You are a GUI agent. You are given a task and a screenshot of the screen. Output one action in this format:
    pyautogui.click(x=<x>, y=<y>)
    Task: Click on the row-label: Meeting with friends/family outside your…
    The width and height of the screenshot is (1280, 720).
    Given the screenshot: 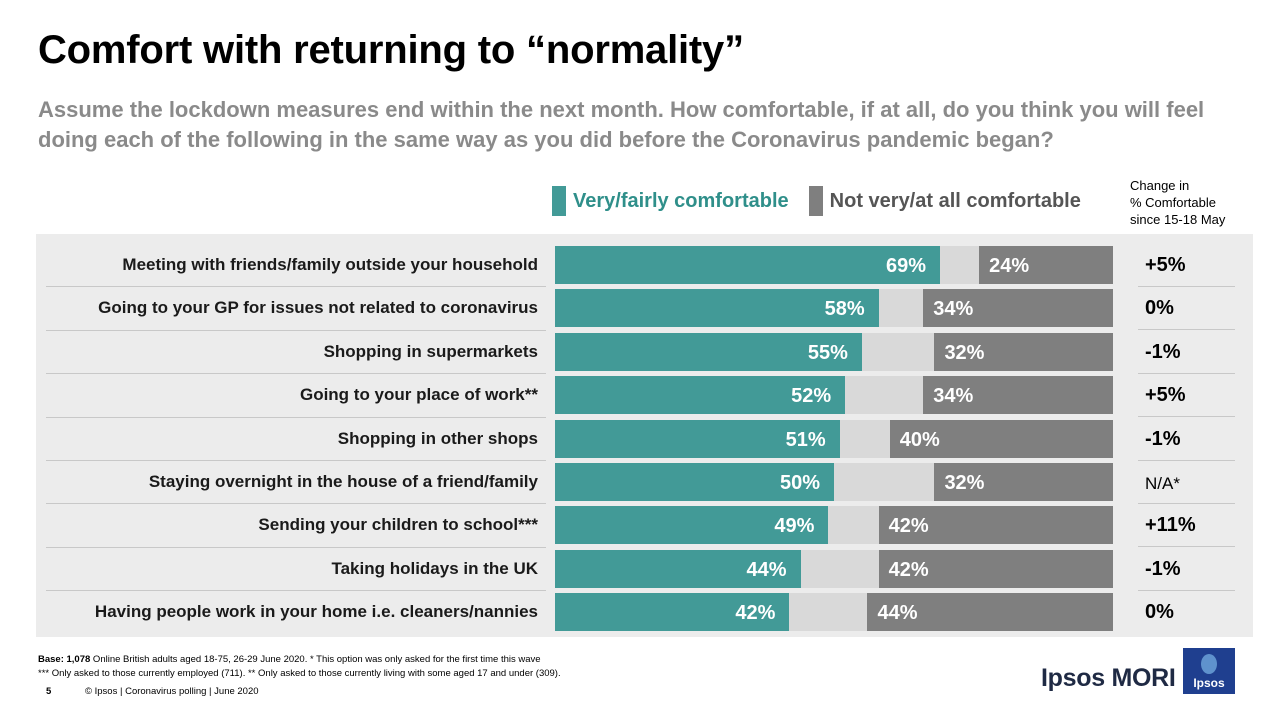 What is the action you would take?
    pyautogui.click(x=330, y=264)
    